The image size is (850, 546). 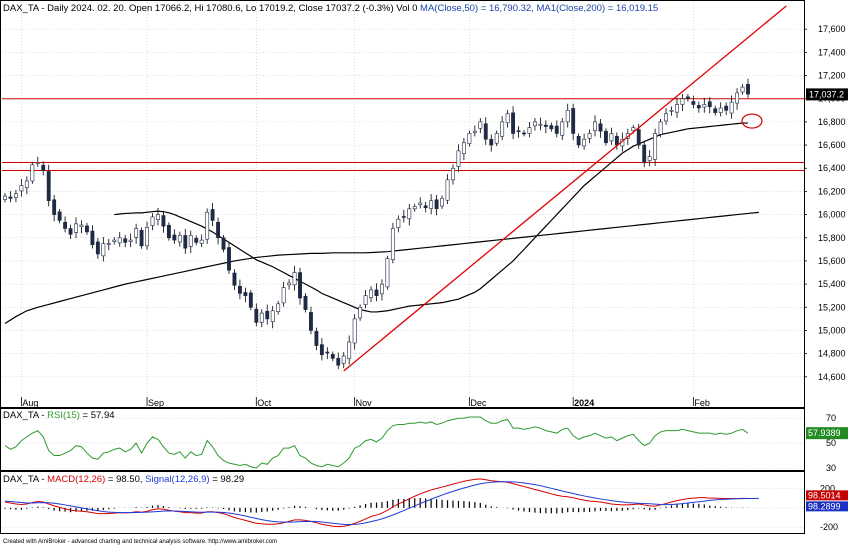 I want to click on macd-title-value: = 98.50,, so click(x=125, y=479).